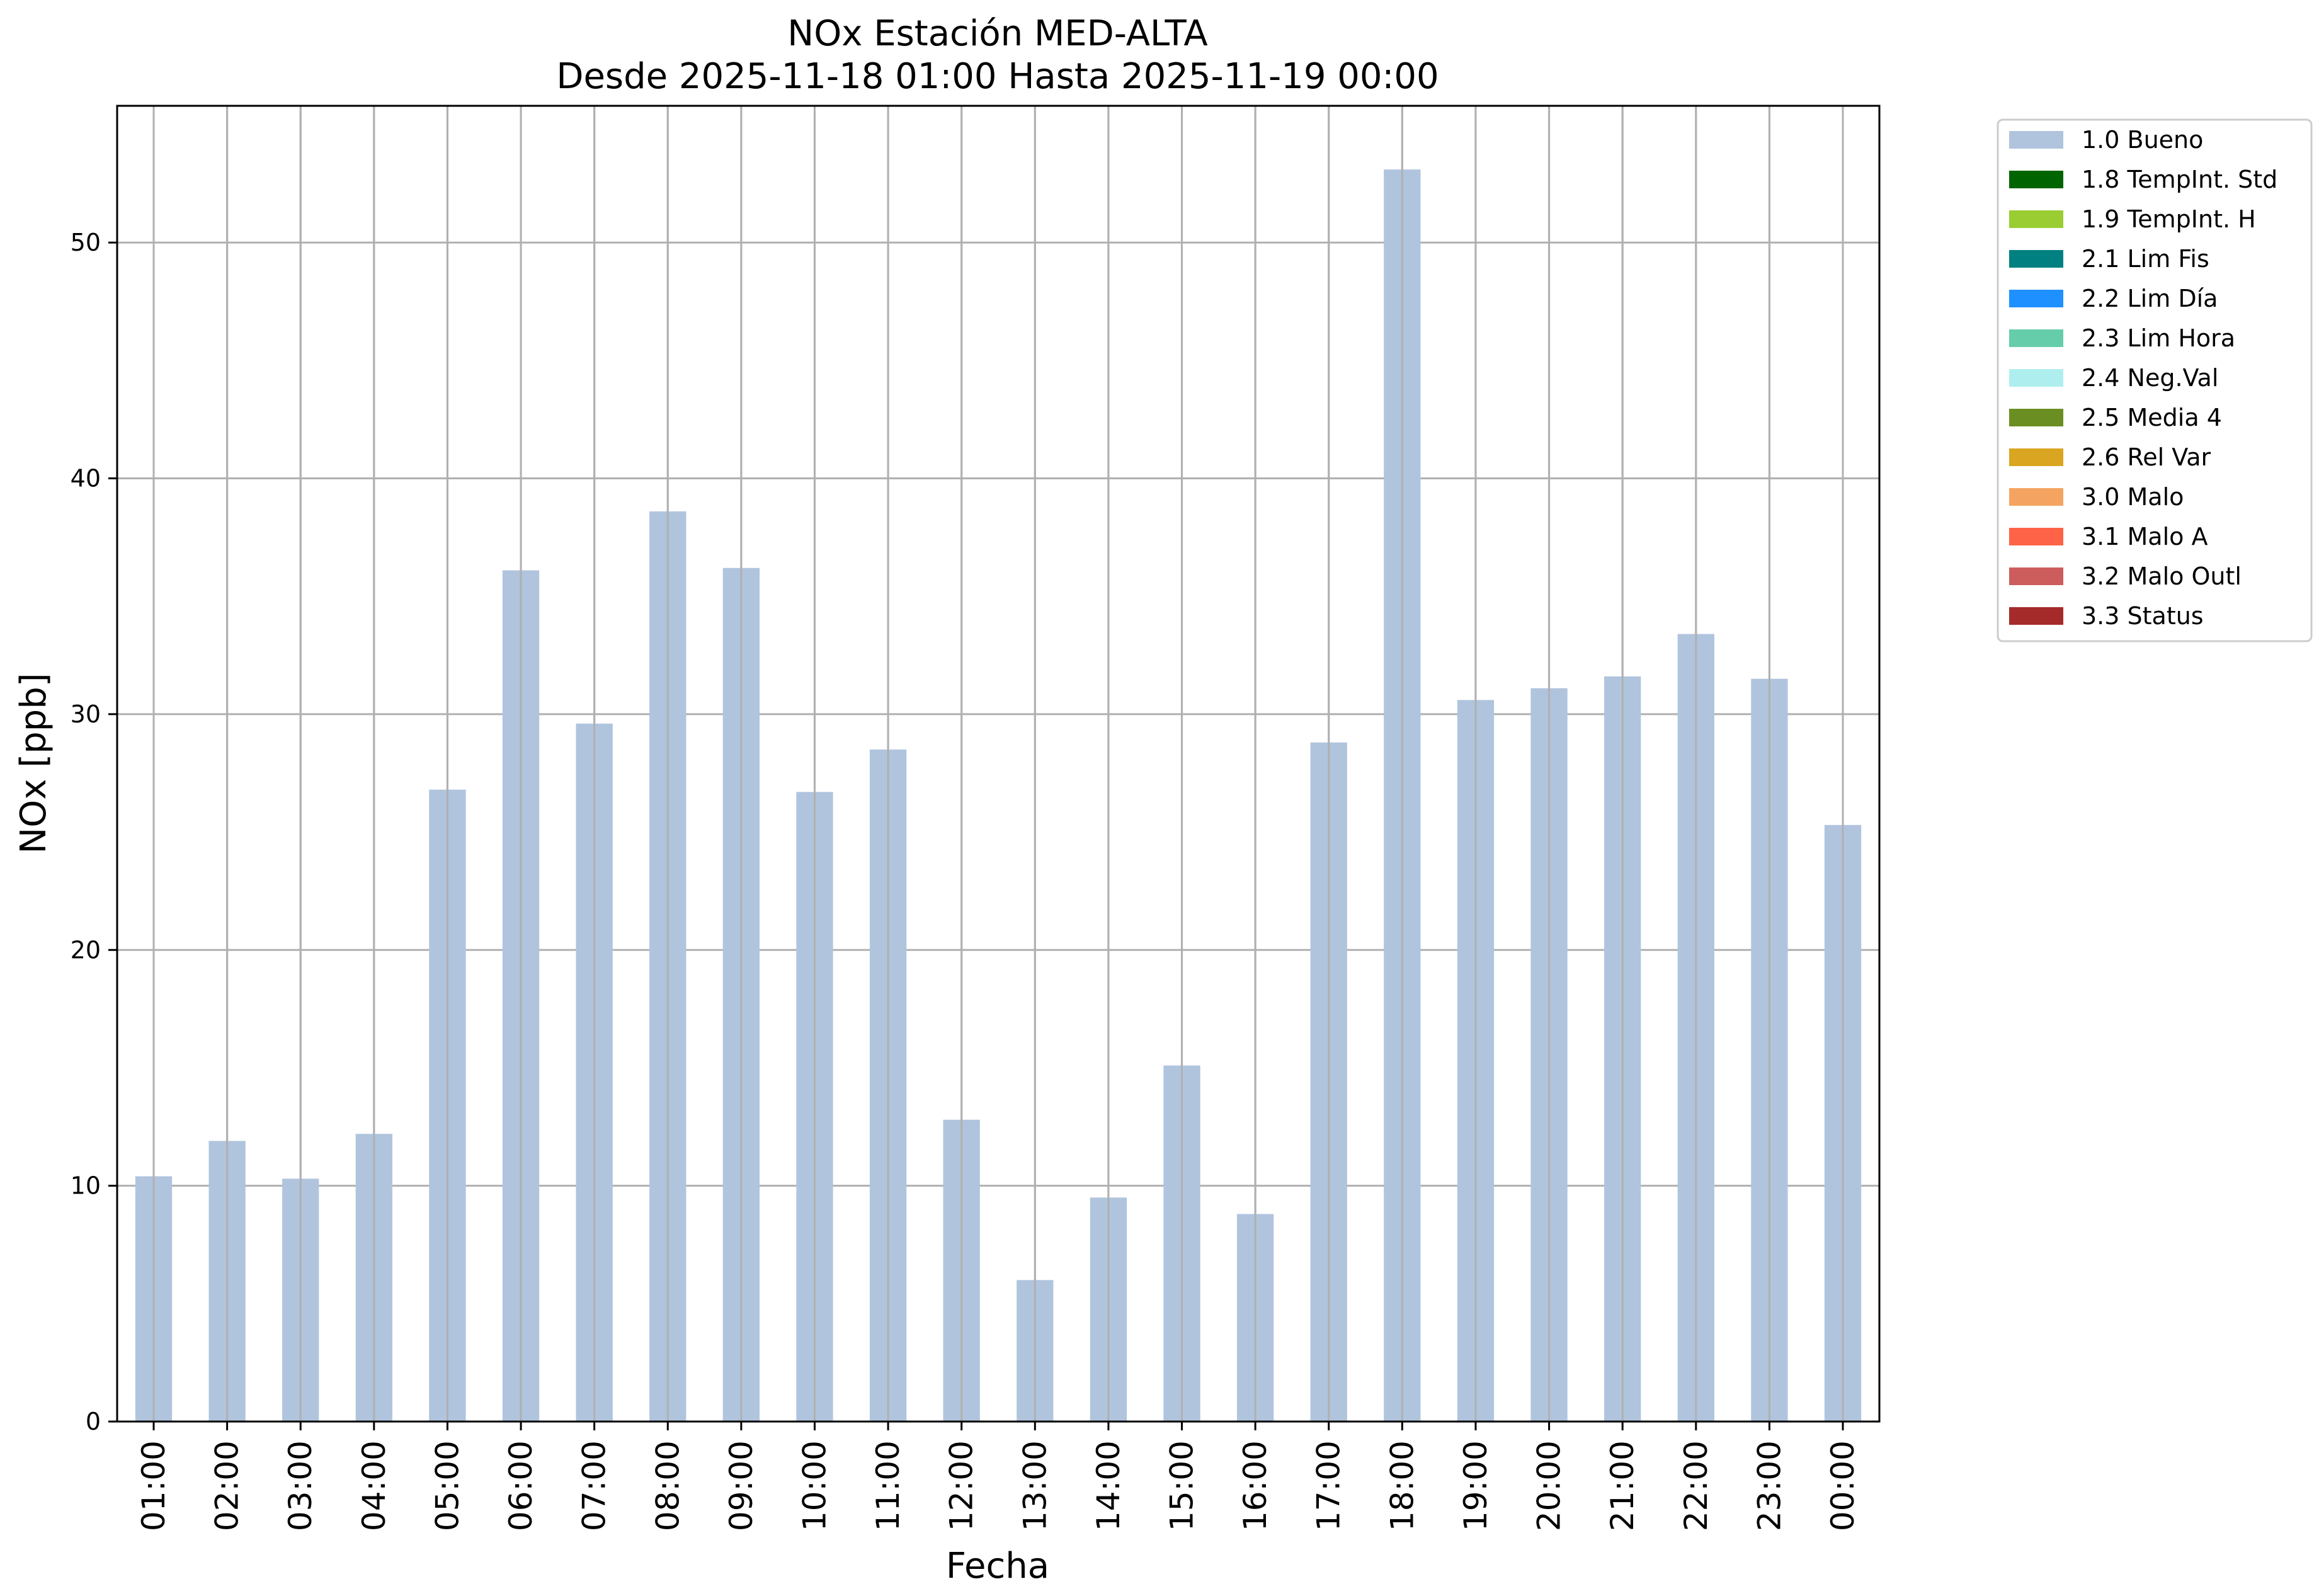 This screenshot has height=1596, width=2319. I want to click on x-tick-label: 18:00, so click(1402, 1485).